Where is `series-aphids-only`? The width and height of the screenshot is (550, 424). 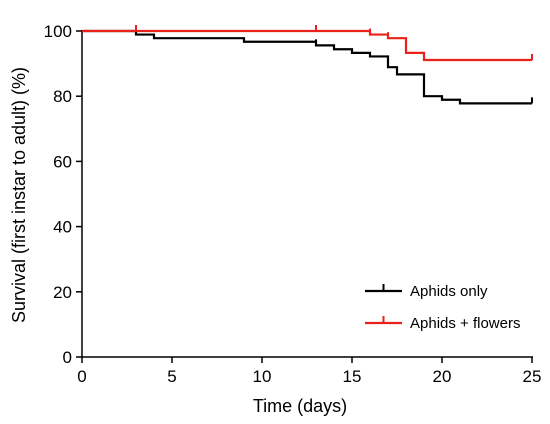 series-aphids-only is located at coordinates (307, 67).